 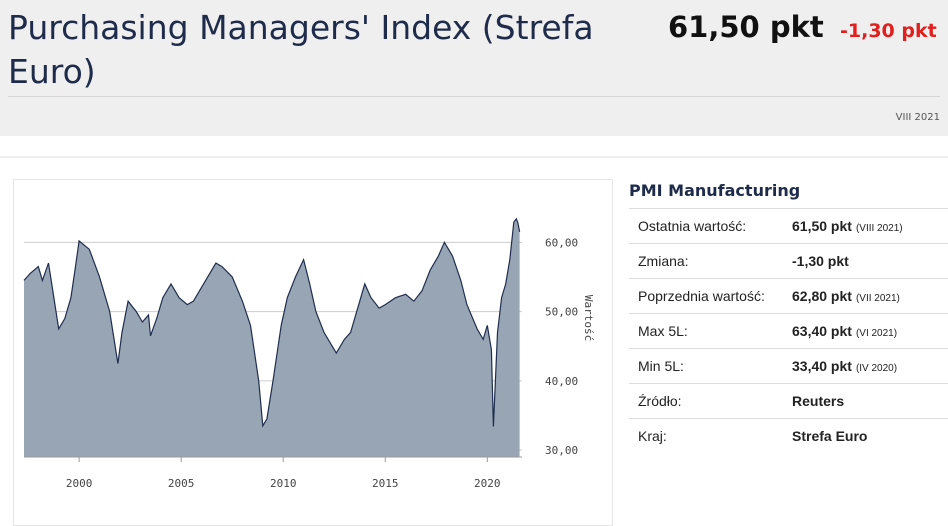 I want to click on row-value: -1,30 pkt, so click(x=820, y=261).